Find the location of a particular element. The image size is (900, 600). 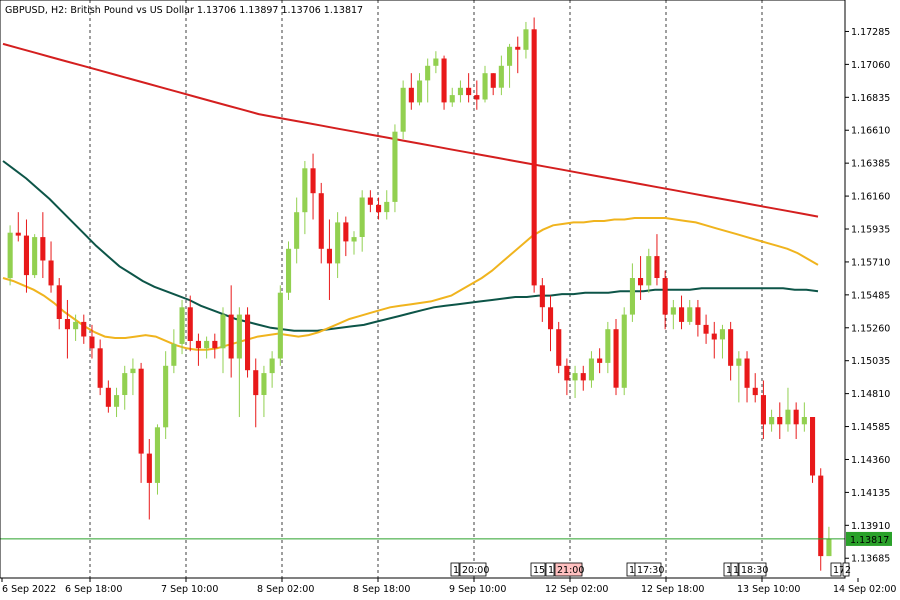

price-tick-label: 1.15035 is located at coordinates (870, 361).